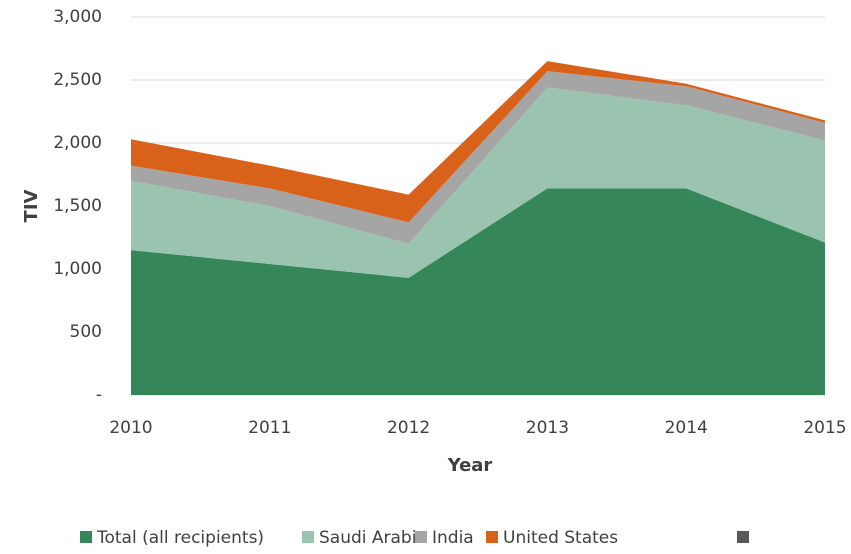  I want to click on y-axis-title: TIV, so click(31, 205).